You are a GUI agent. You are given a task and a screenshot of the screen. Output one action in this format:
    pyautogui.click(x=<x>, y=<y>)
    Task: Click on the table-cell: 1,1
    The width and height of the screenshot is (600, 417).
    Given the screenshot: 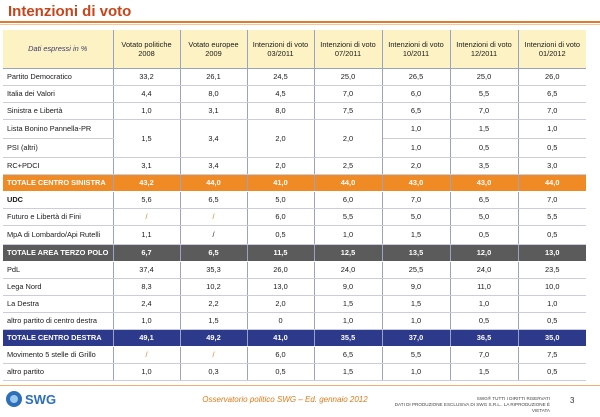 What is the action you would take?
    pyautogui.click(x=147, y=235)
    